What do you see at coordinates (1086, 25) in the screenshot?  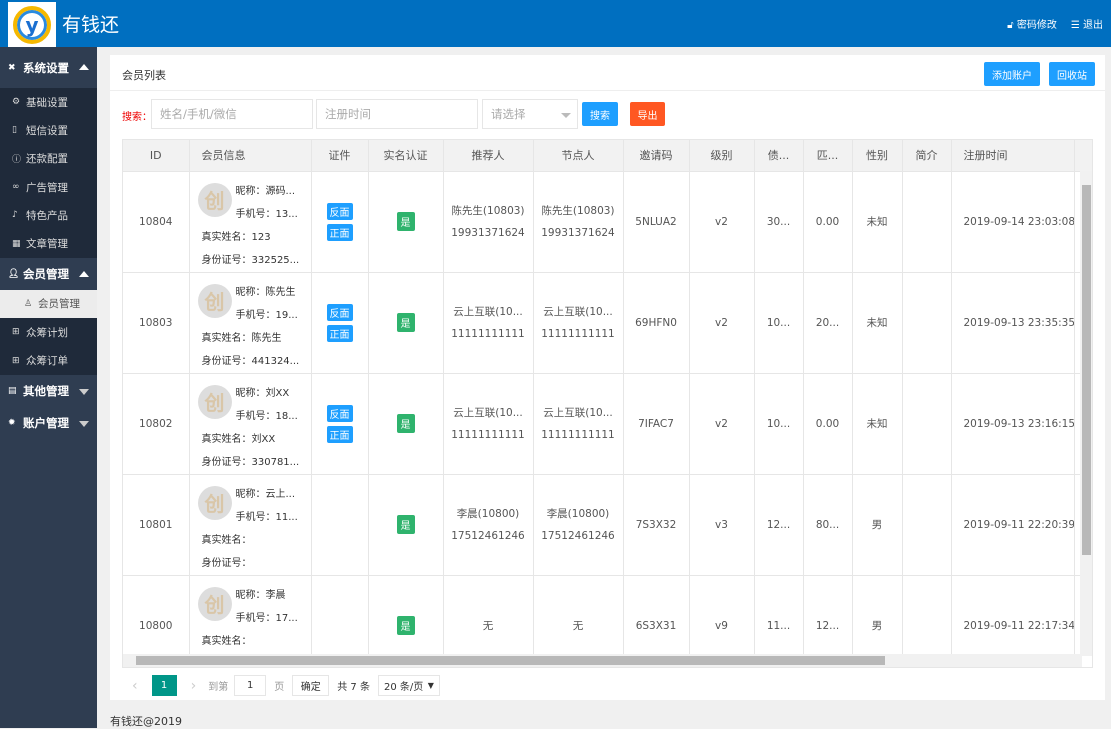 I see `logout-link: ☰ 退出` at bounding box center [1086, 25].